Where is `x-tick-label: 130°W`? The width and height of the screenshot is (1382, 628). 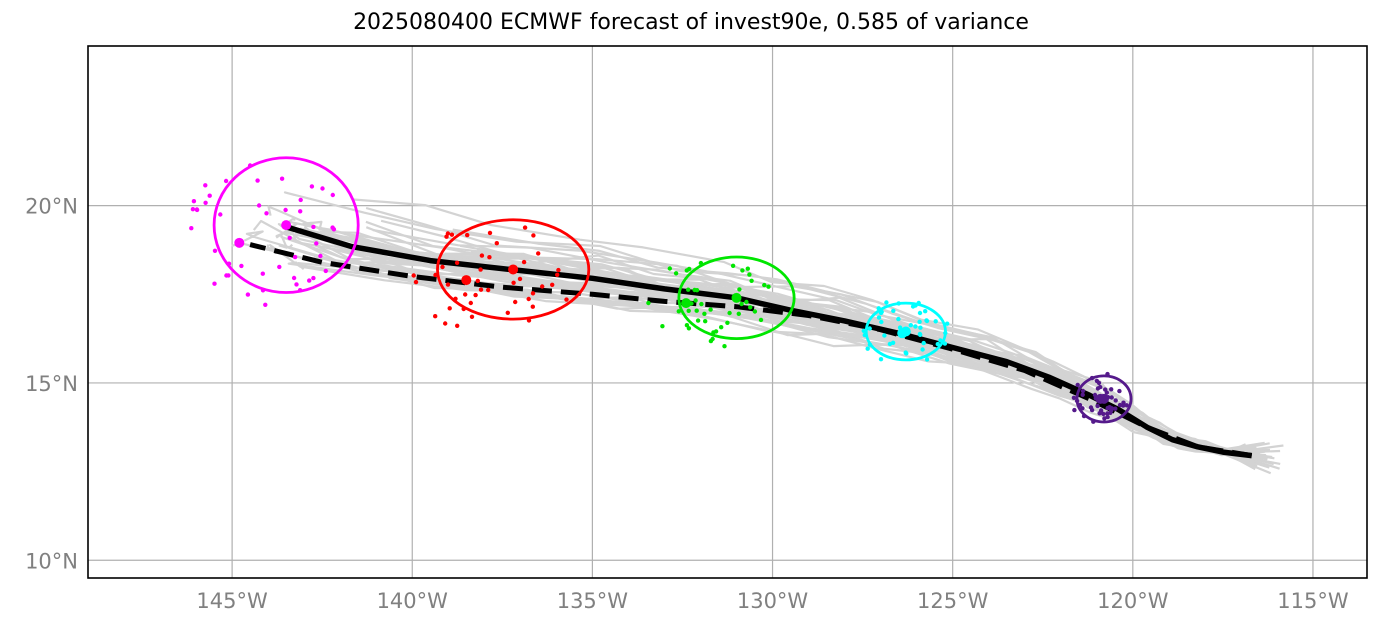 x-tick-label: 130°W is located at coordinates (773, 601).